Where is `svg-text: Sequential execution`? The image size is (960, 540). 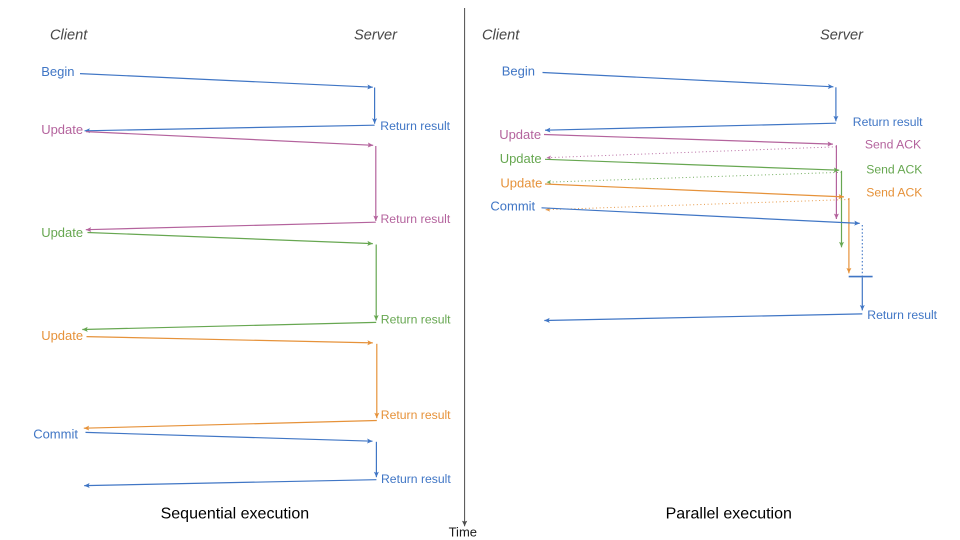
svg-text: Sequential execution is located at coordinates (235, 514).